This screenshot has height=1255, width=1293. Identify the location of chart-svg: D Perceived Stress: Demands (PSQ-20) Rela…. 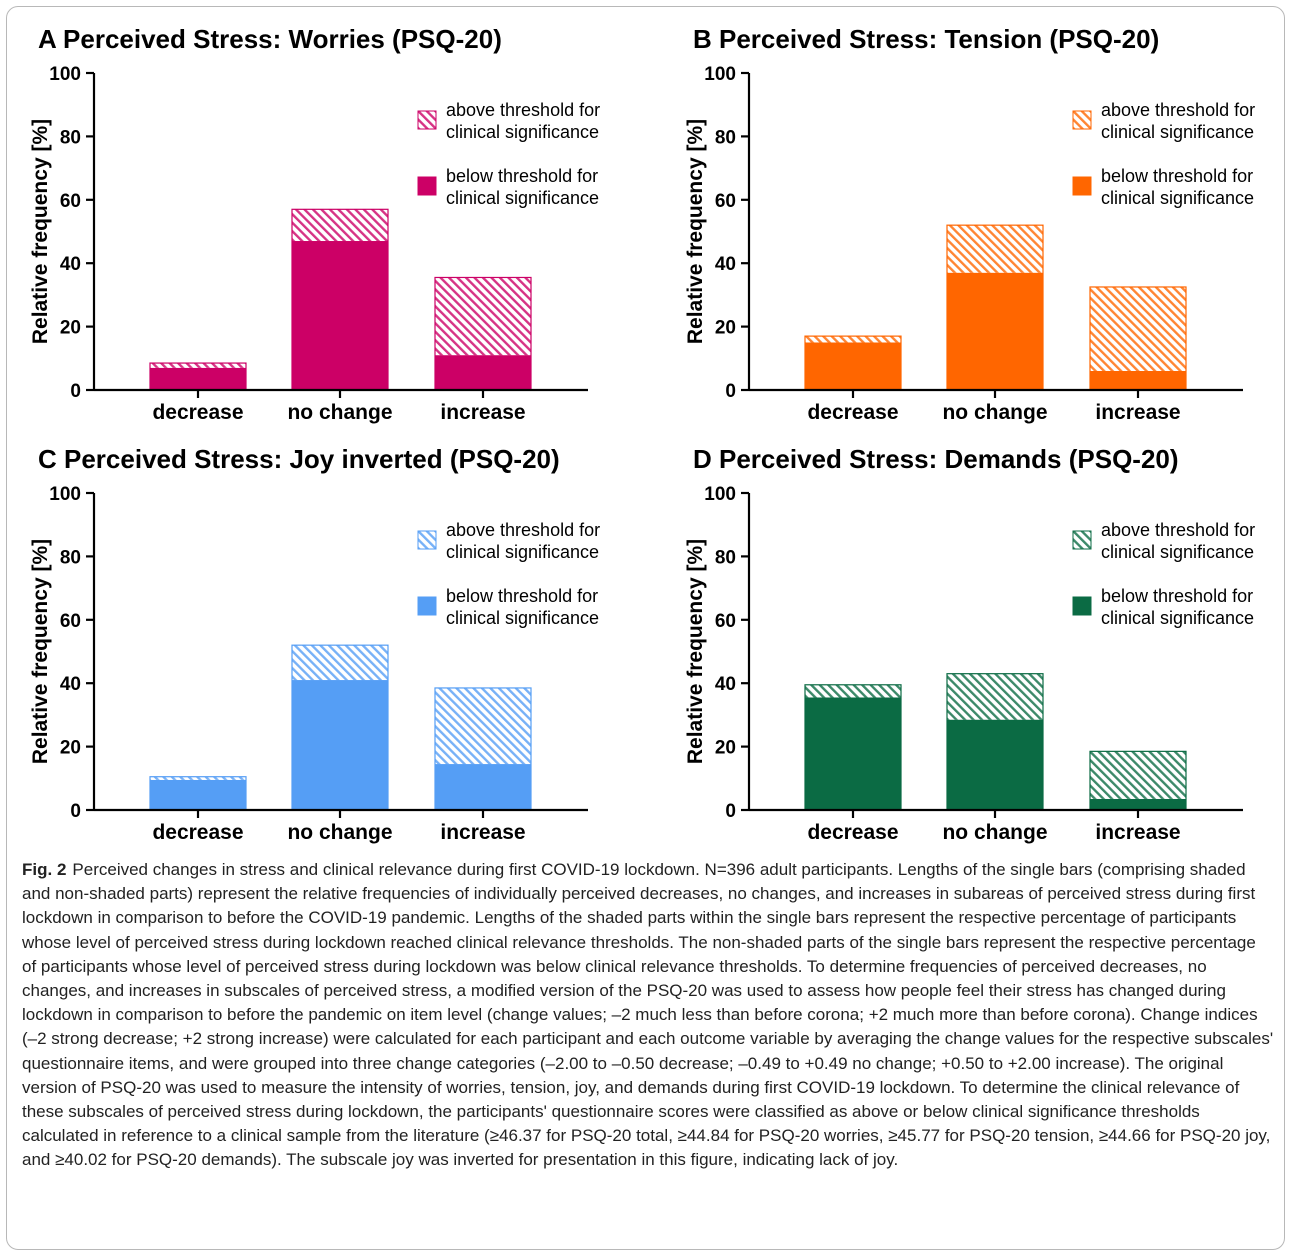
(969, 644).